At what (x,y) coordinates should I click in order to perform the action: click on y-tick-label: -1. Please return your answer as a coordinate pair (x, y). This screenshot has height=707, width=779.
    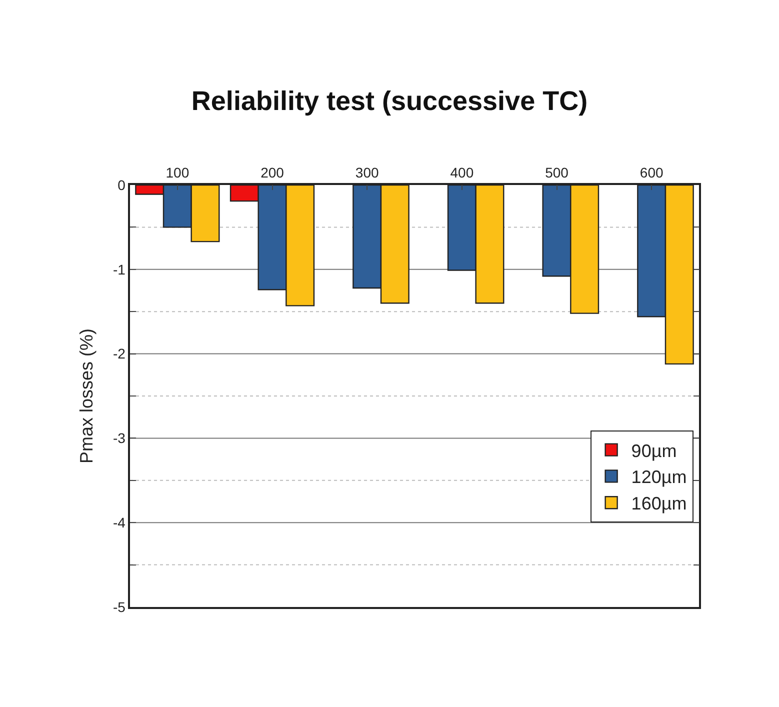
    Looking at the image, I should click on (119, 269).